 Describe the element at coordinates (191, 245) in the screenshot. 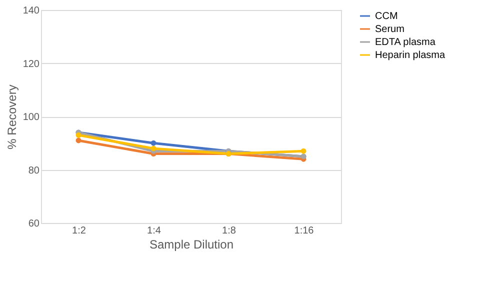

I see `x-axis-title: Sample Dilution` at that location.